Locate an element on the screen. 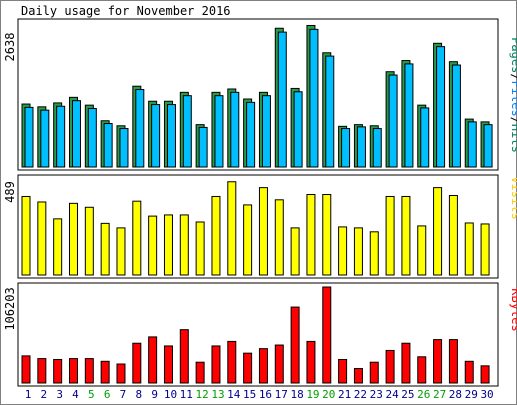  x-label-day-2: 2 is located at coordinates (44, 394).